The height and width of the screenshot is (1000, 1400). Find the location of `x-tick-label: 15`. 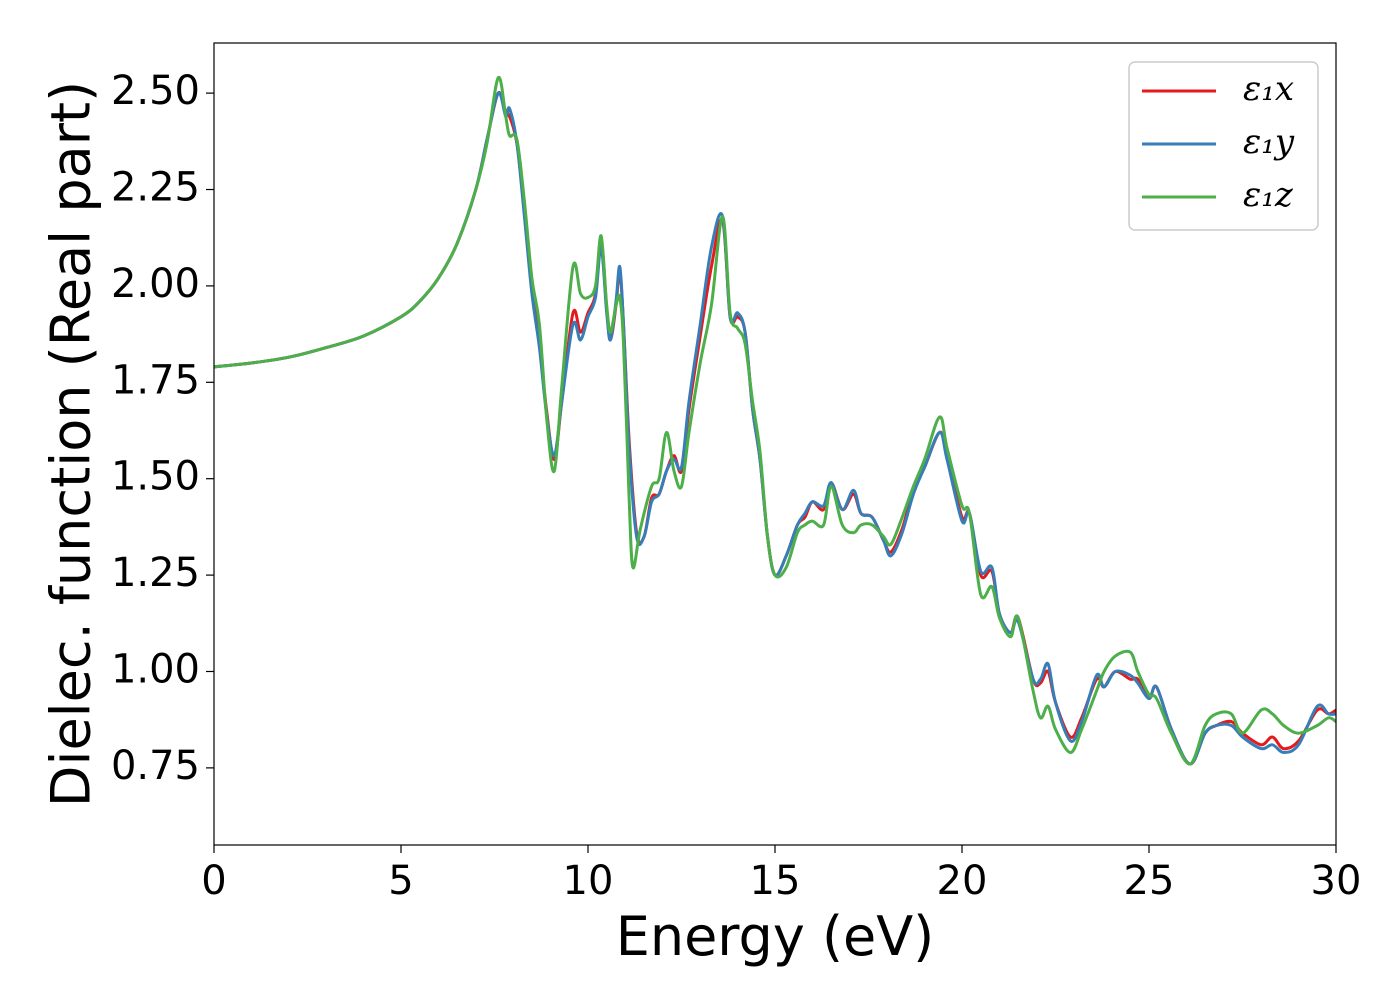

x-tick-label: 15 is located at coordinates (775, 881).